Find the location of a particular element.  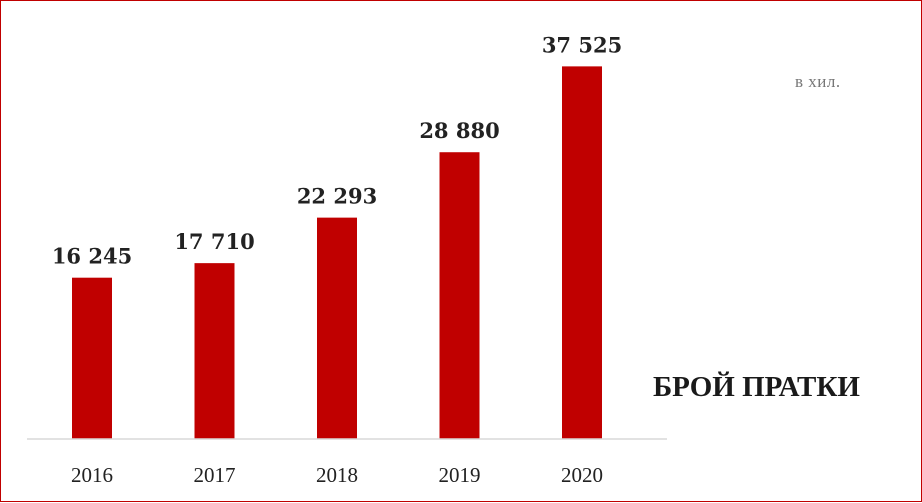

x-tick-label-2016: 2016 is located at coordinates (92, 475).